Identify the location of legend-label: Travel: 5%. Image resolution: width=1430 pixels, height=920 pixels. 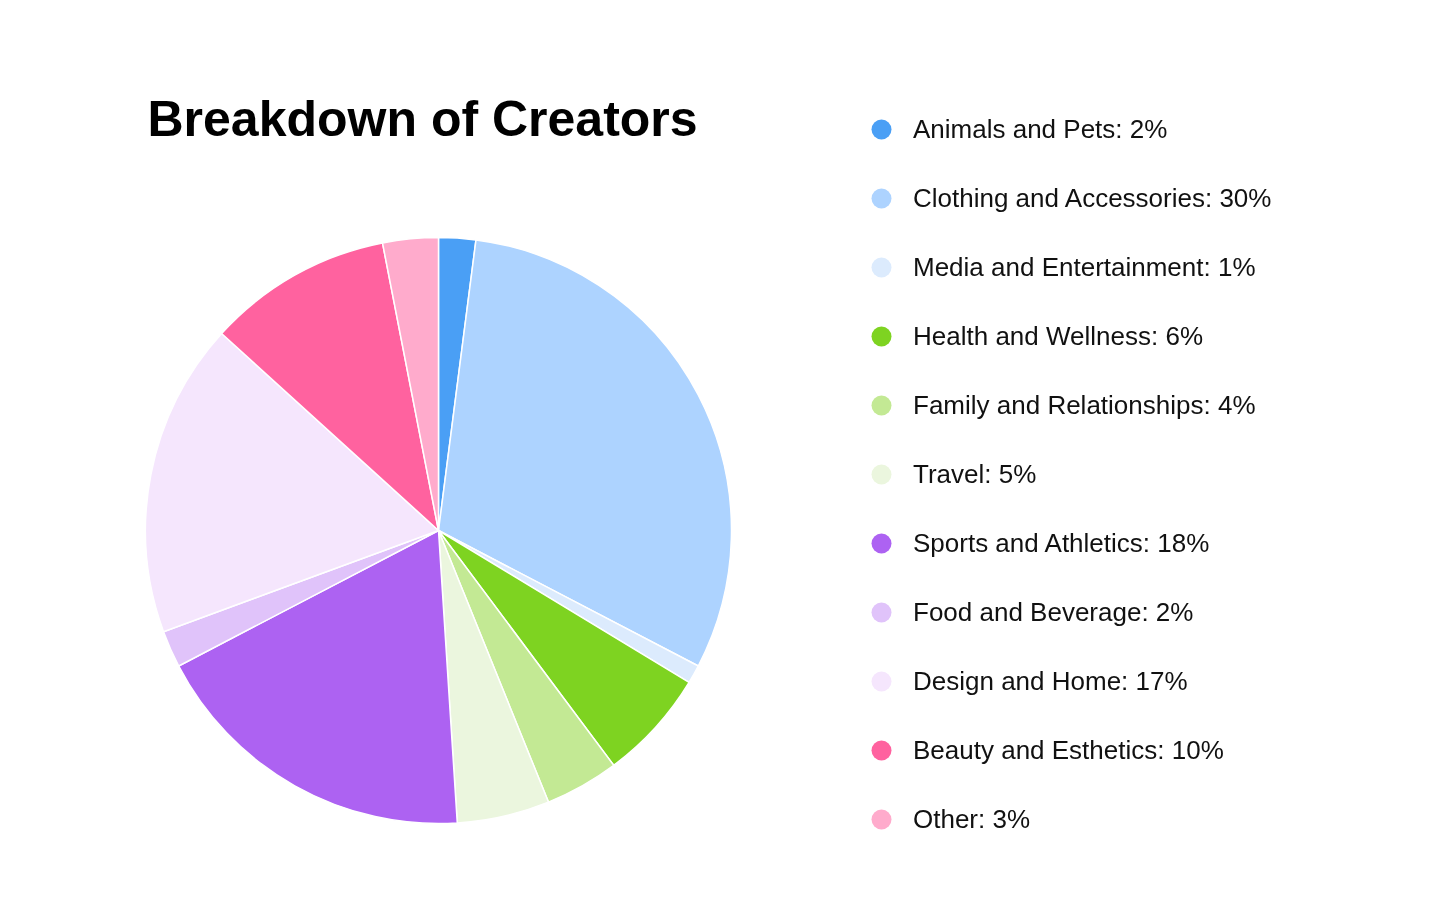
(975, 474).